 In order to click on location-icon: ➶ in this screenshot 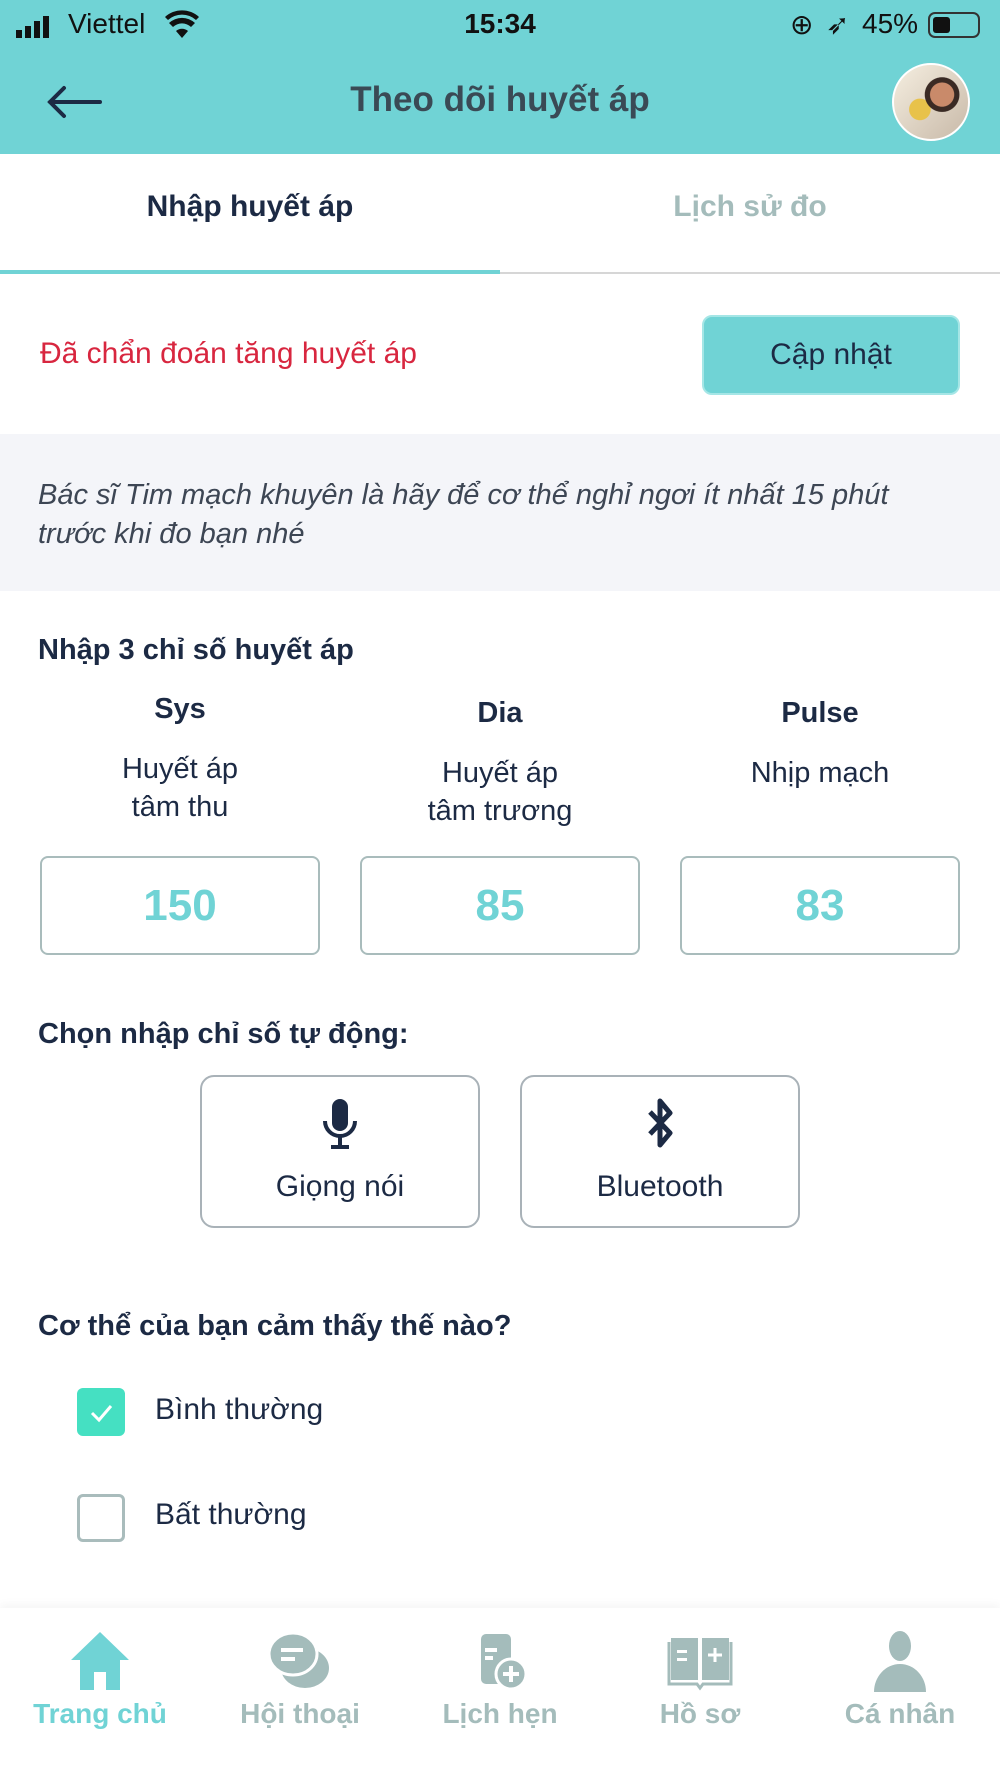, I will do `click(838, 24)`.